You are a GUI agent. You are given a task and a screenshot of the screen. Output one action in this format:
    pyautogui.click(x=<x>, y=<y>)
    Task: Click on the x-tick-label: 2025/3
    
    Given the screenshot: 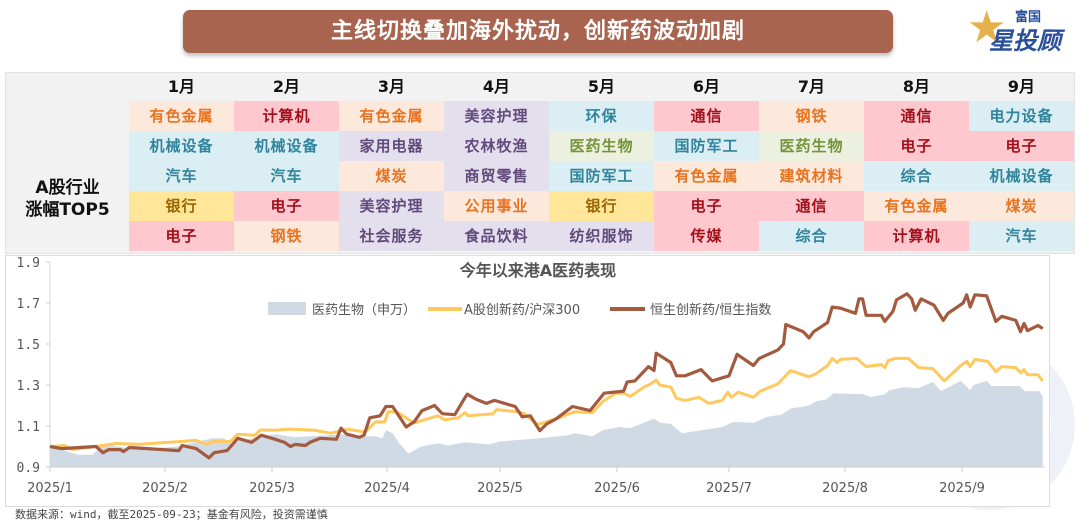 What is the action you would take?
    pyautogui.click(x=272, y=488)
    